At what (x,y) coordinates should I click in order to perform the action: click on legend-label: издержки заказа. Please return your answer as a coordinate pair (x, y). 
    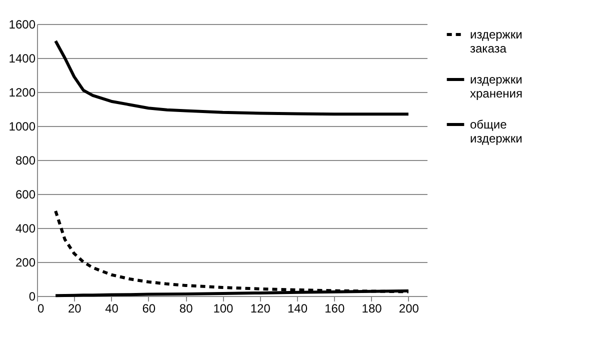
    Looking at the image, I should click on (496, 42).